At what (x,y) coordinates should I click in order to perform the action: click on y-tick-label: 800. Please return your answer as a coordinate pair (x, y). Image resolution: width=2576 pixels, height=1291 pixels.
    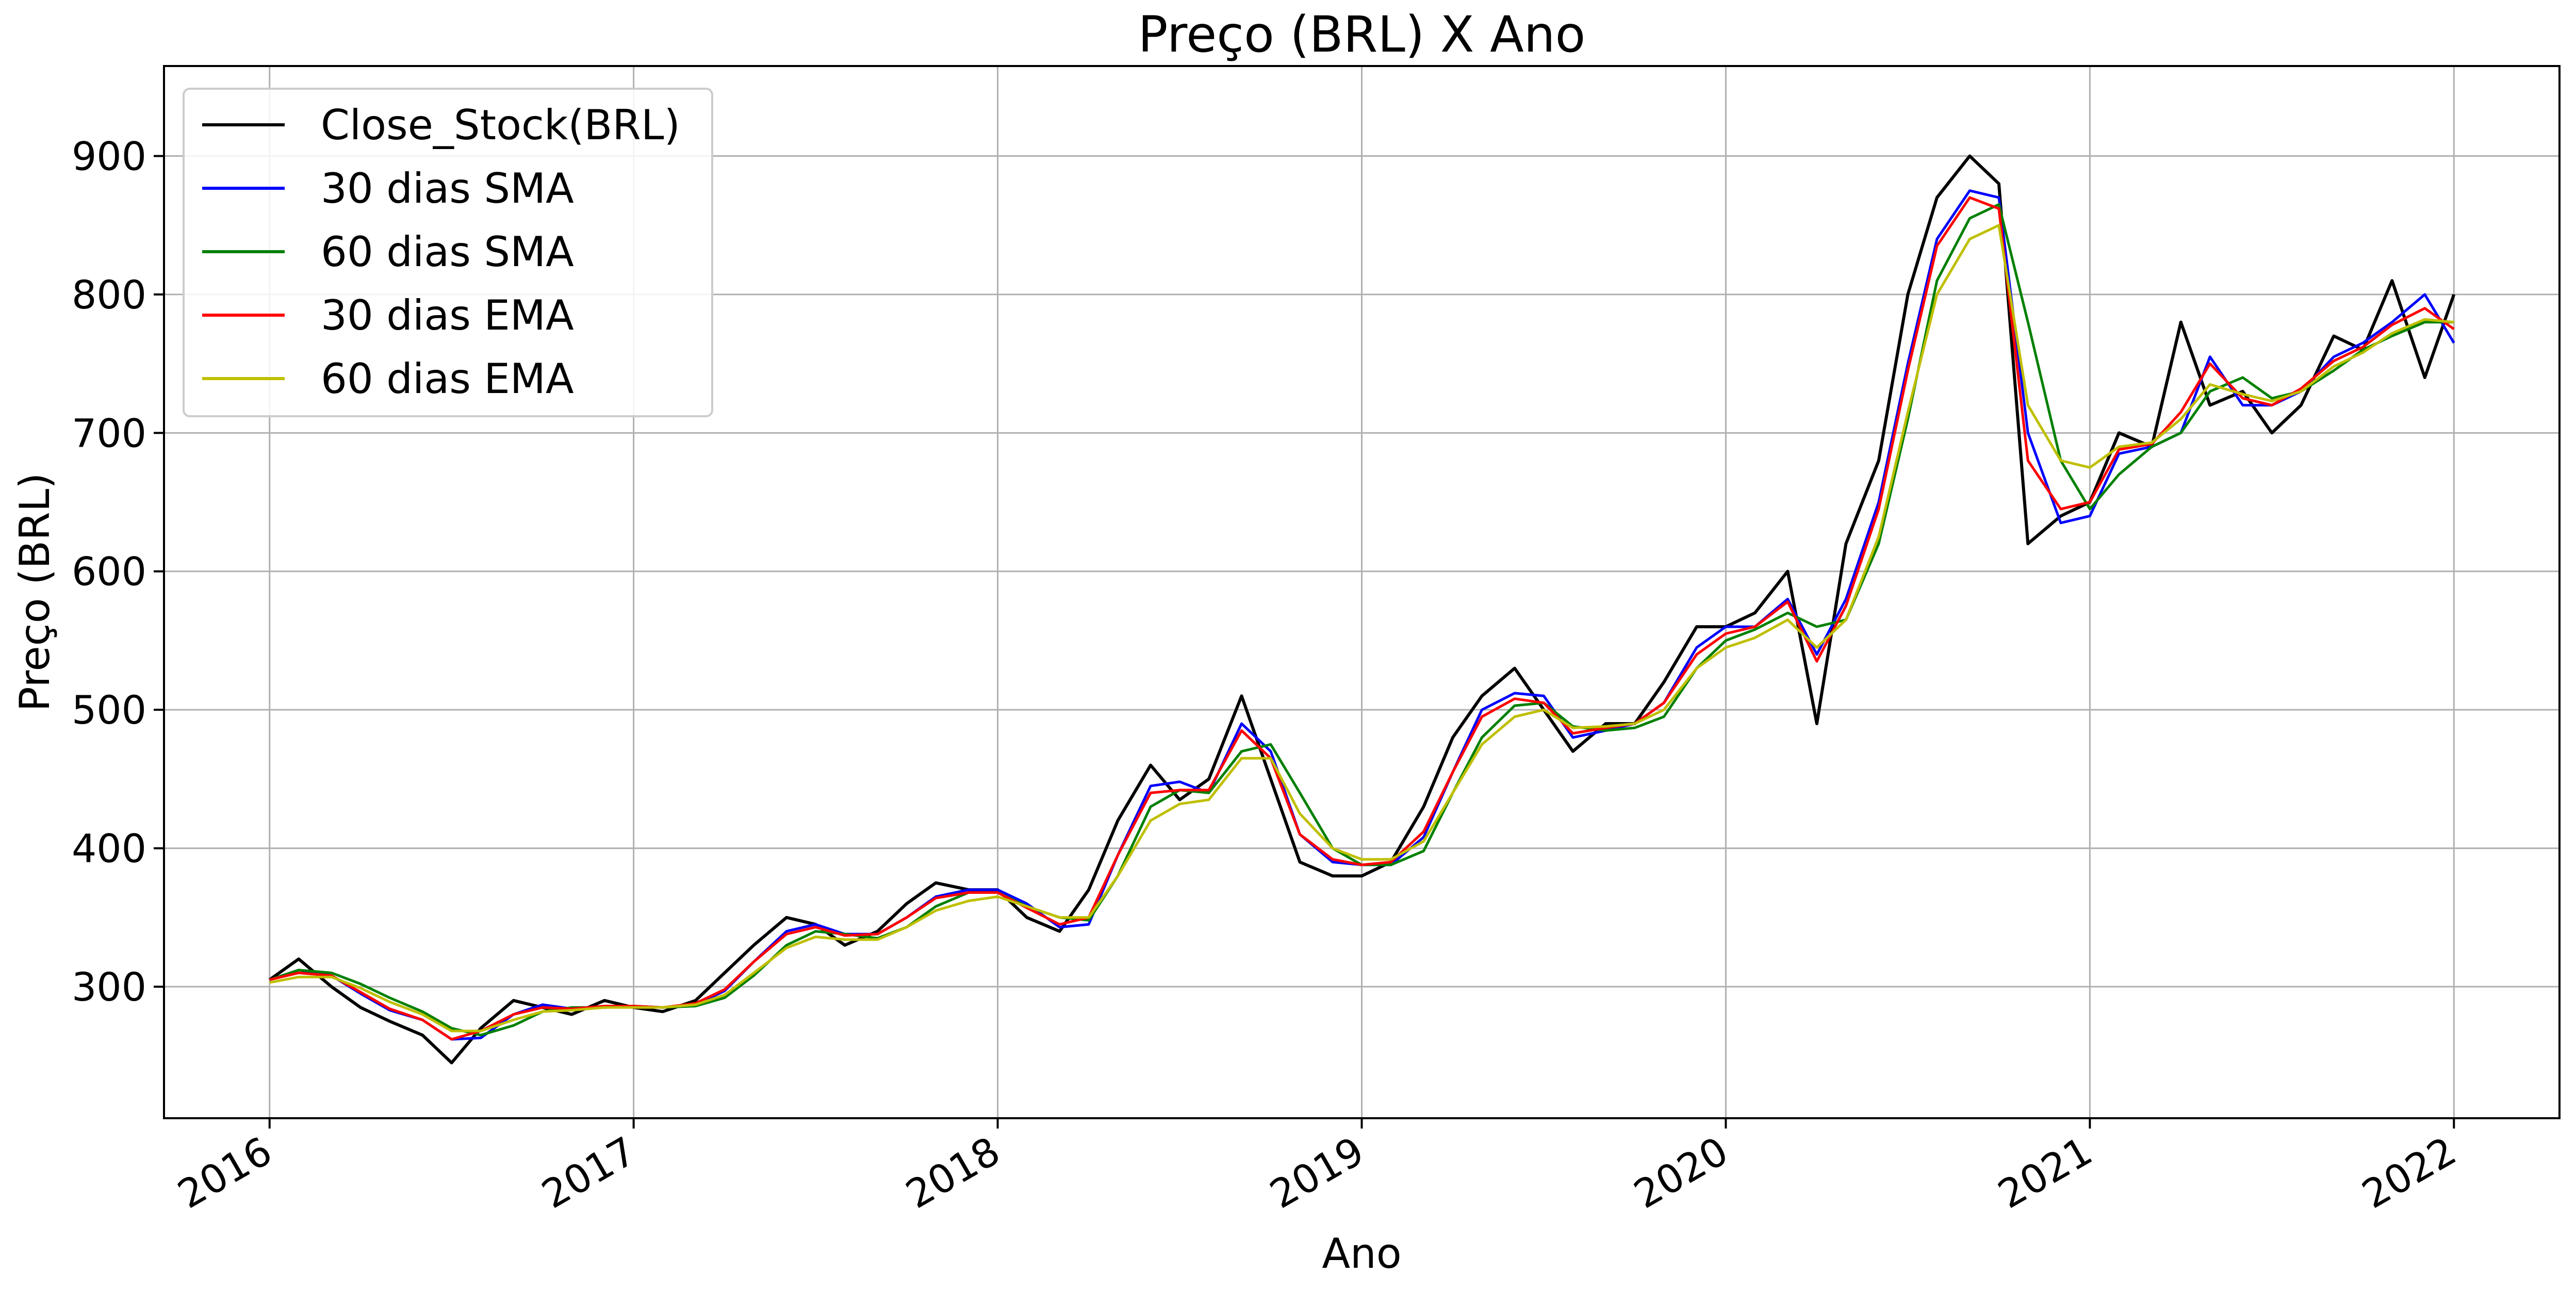
    Looking at the image, I should click on (109, 295).